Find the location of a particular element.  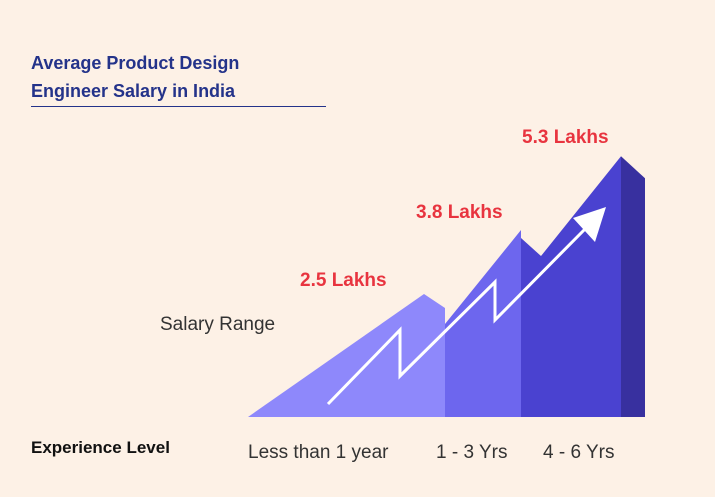

y-axis-label: Salary Range is located at coordinates (218, 324).